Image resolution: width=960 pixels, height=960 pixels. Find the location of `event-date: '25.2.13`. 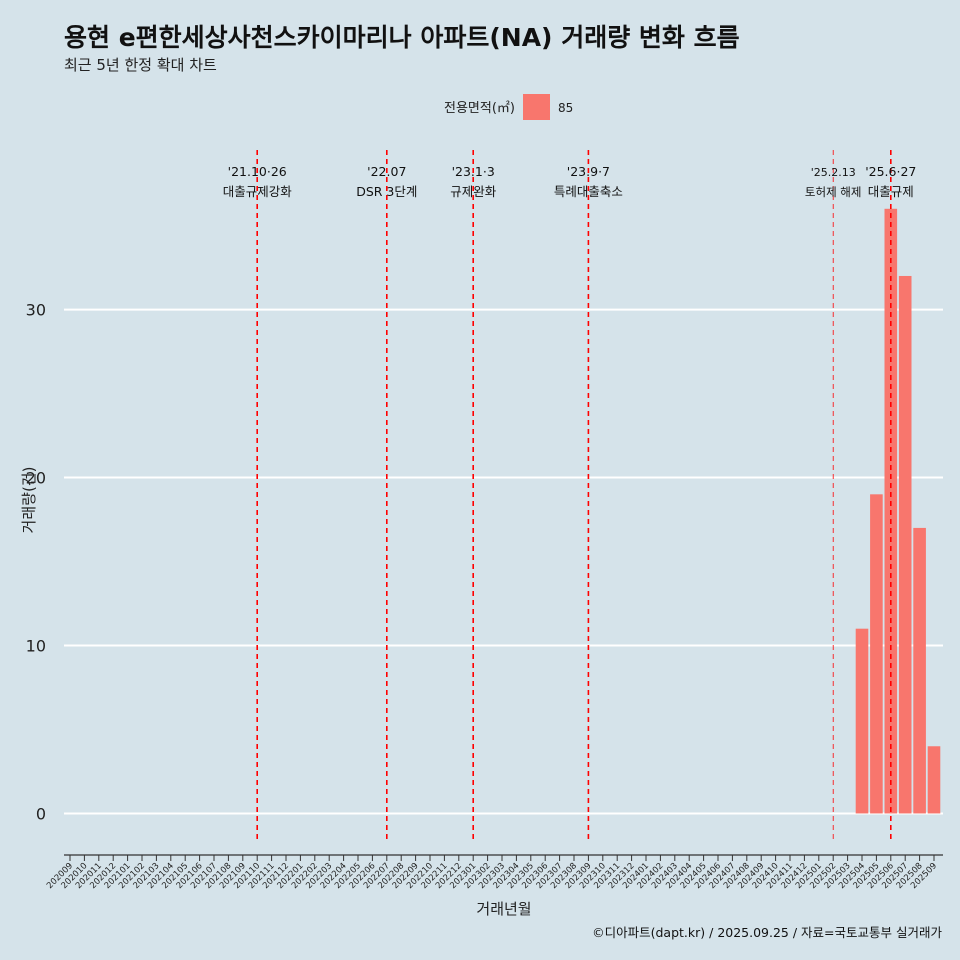

event-date: '25.2.13 is located at coordinates (833, 172).